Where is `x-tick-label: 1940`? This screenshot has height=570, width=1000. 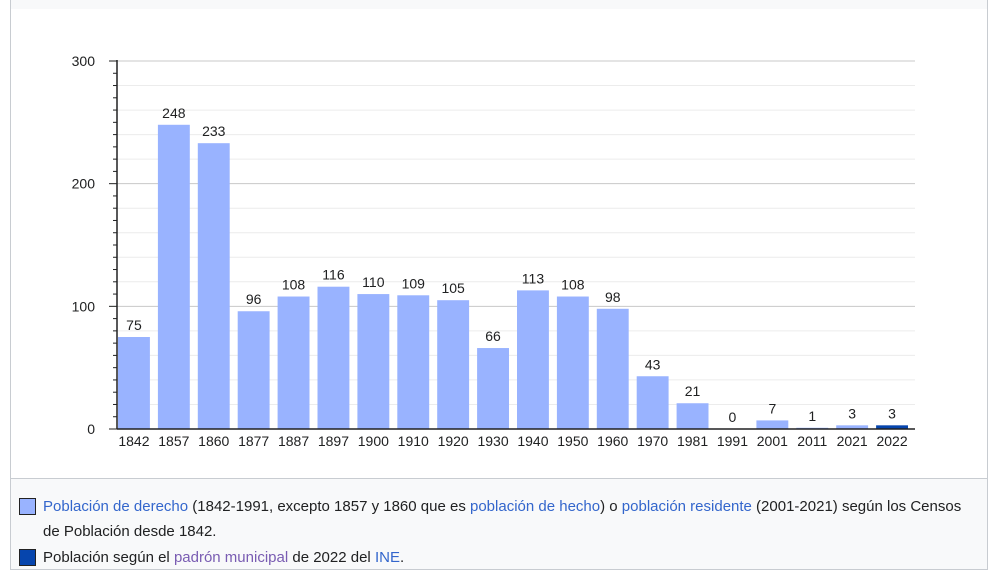
x-tick-label: 1940 is located at coordinates (532, 441).